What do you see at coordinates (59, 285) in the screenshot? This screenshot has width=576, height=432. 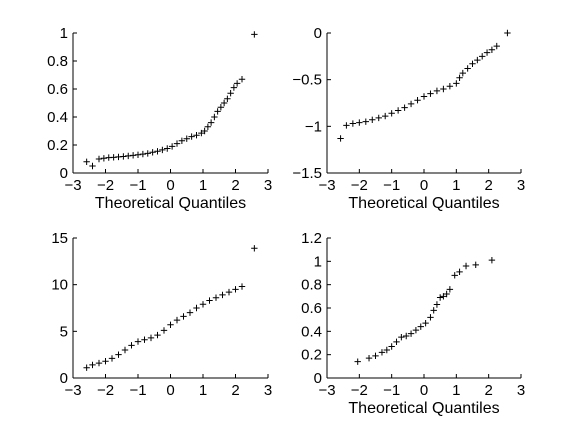 I see `y-tick-label: 10` at bounding box center [59, 285].